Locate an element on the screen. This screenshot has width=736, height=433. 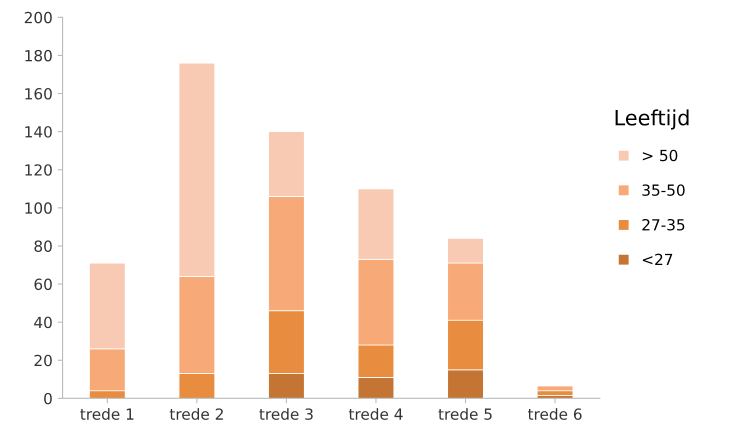
x-tick-label: trede 3 is located at coordinates (286, 414).